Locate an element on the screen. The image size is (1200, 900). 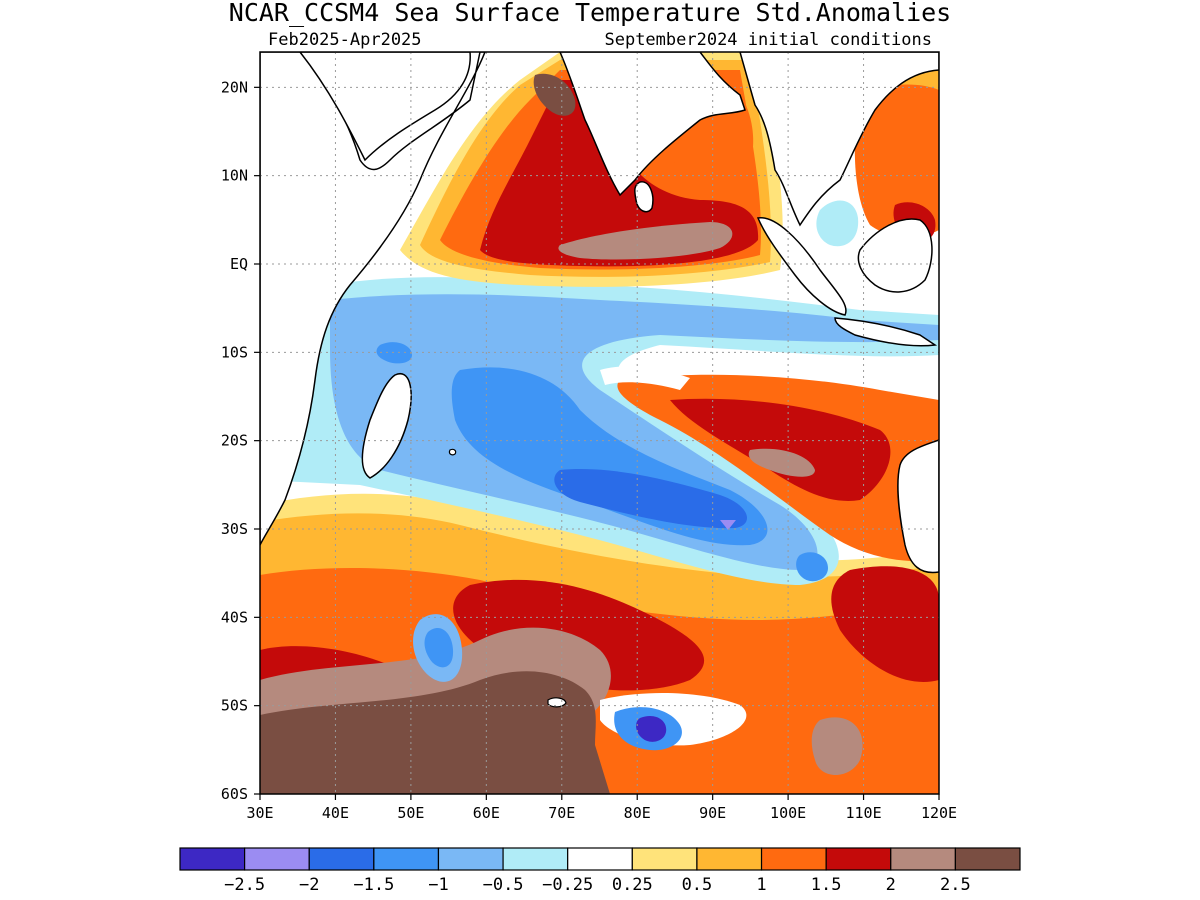
land-sri-lanka is located at coordinates (644, 197).